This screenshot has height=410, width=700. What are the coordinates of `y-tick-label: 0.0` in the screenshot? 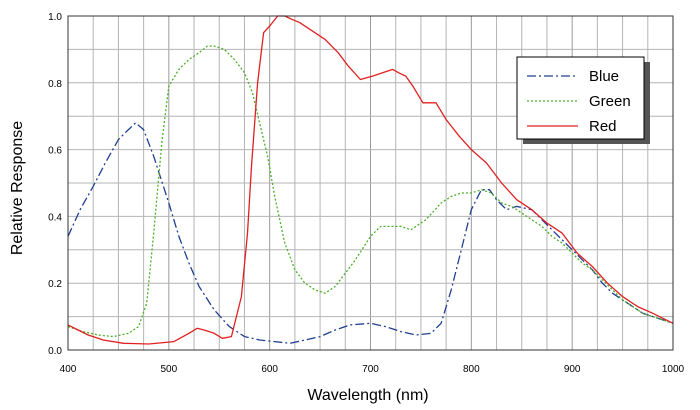 It's located at (55, 351).